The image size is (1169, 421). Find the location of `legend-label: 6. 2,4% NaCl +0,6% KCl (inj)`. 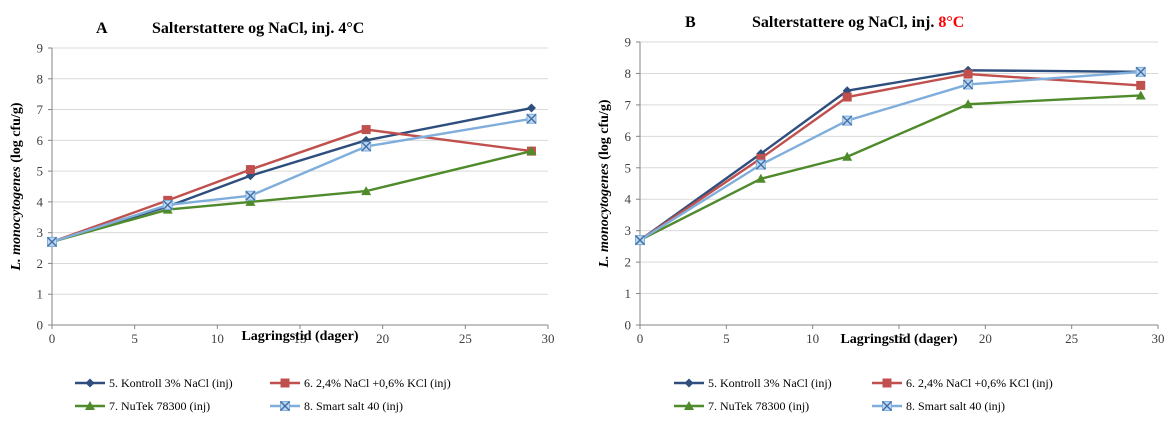

legend-label: 6. 2,4% NaCl +0,6% KCl (inj) is located at coordinates (979, 383).